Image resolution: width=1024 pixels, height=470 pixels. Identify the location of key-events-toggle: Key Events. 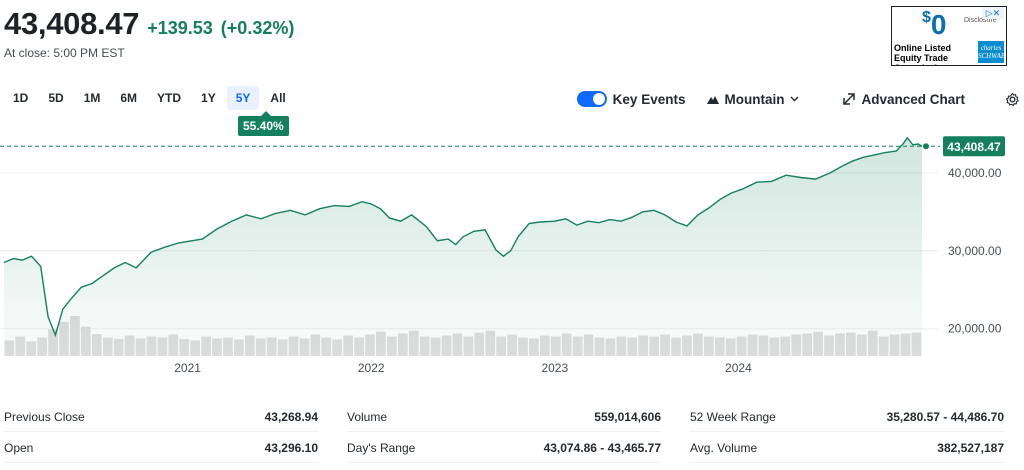
(631, 99).